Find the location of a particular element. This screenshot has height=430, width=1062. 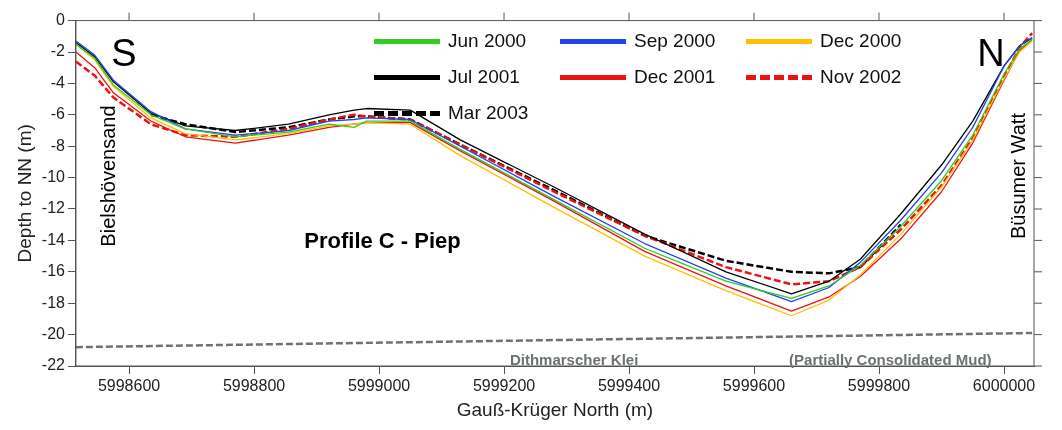

x-tick-label: 6000000 is located at coordinates (1004, 386).